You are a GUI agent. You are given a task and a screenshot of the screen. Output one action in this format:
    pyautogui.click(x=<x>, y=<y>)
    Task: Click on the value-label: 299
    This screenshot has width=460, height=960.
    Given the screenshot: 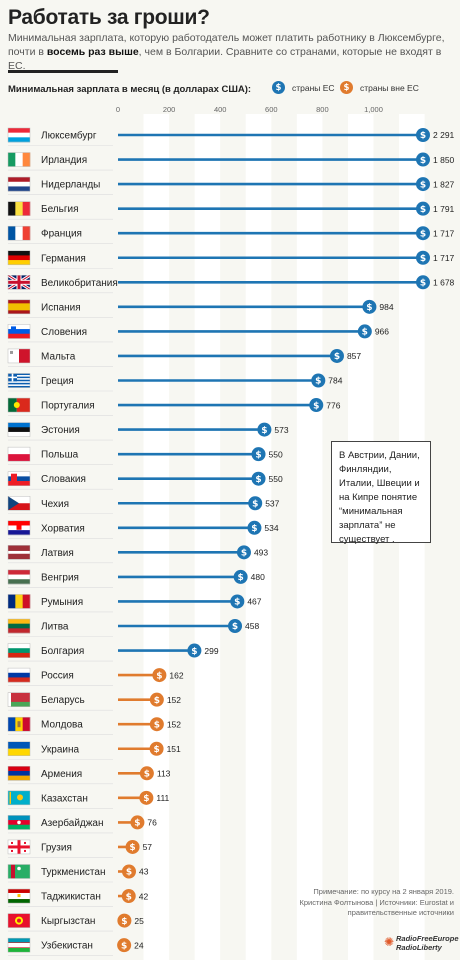 What is the action you would take?
    pyautogui.click(x=211, y=651)
    